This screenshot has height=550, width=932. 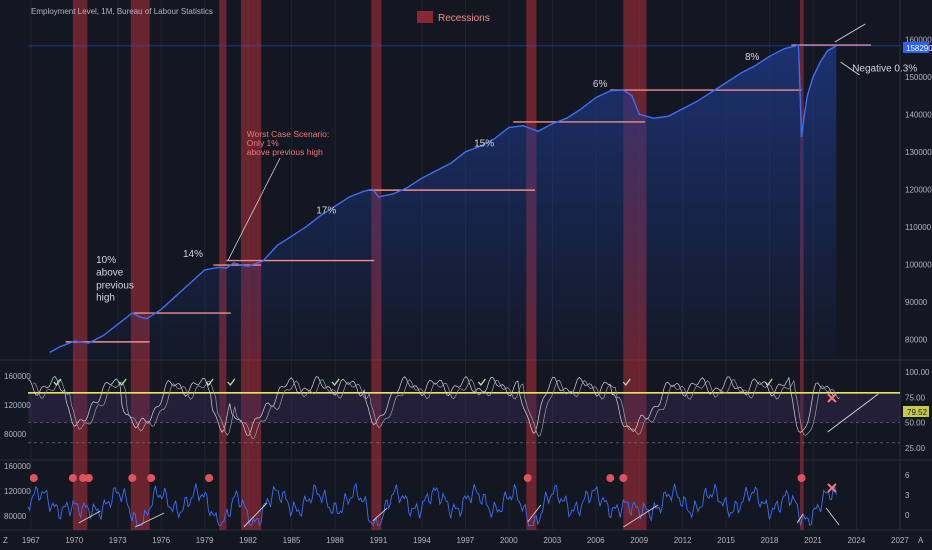 I want to click on y-tick-label: 90000, so click(x=916, y=302).